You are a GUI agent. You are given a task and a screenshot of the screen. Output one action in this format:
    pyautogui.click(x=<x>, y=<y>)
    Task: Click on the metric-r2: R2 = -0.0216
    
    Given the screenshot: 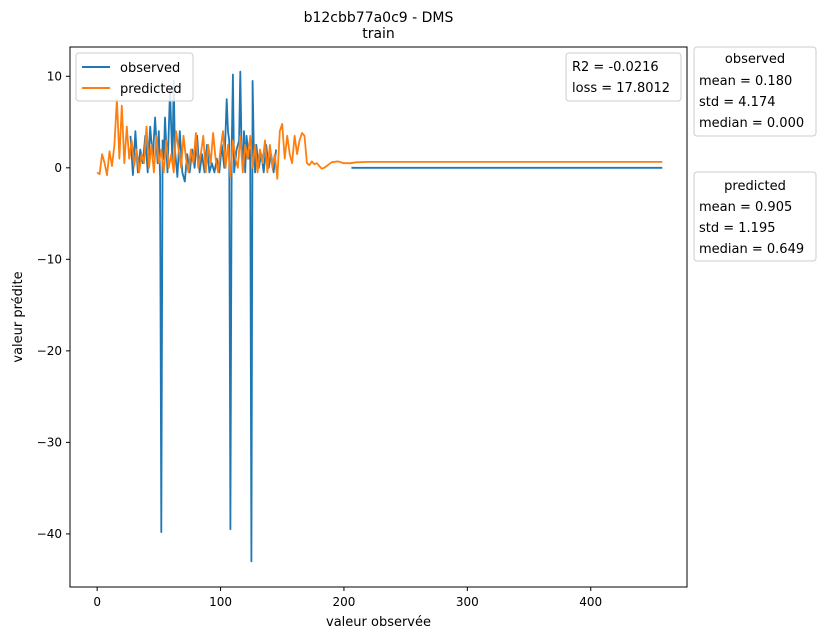 What is the action you would take?
    pyautogui.click(x=615, y=67)
    